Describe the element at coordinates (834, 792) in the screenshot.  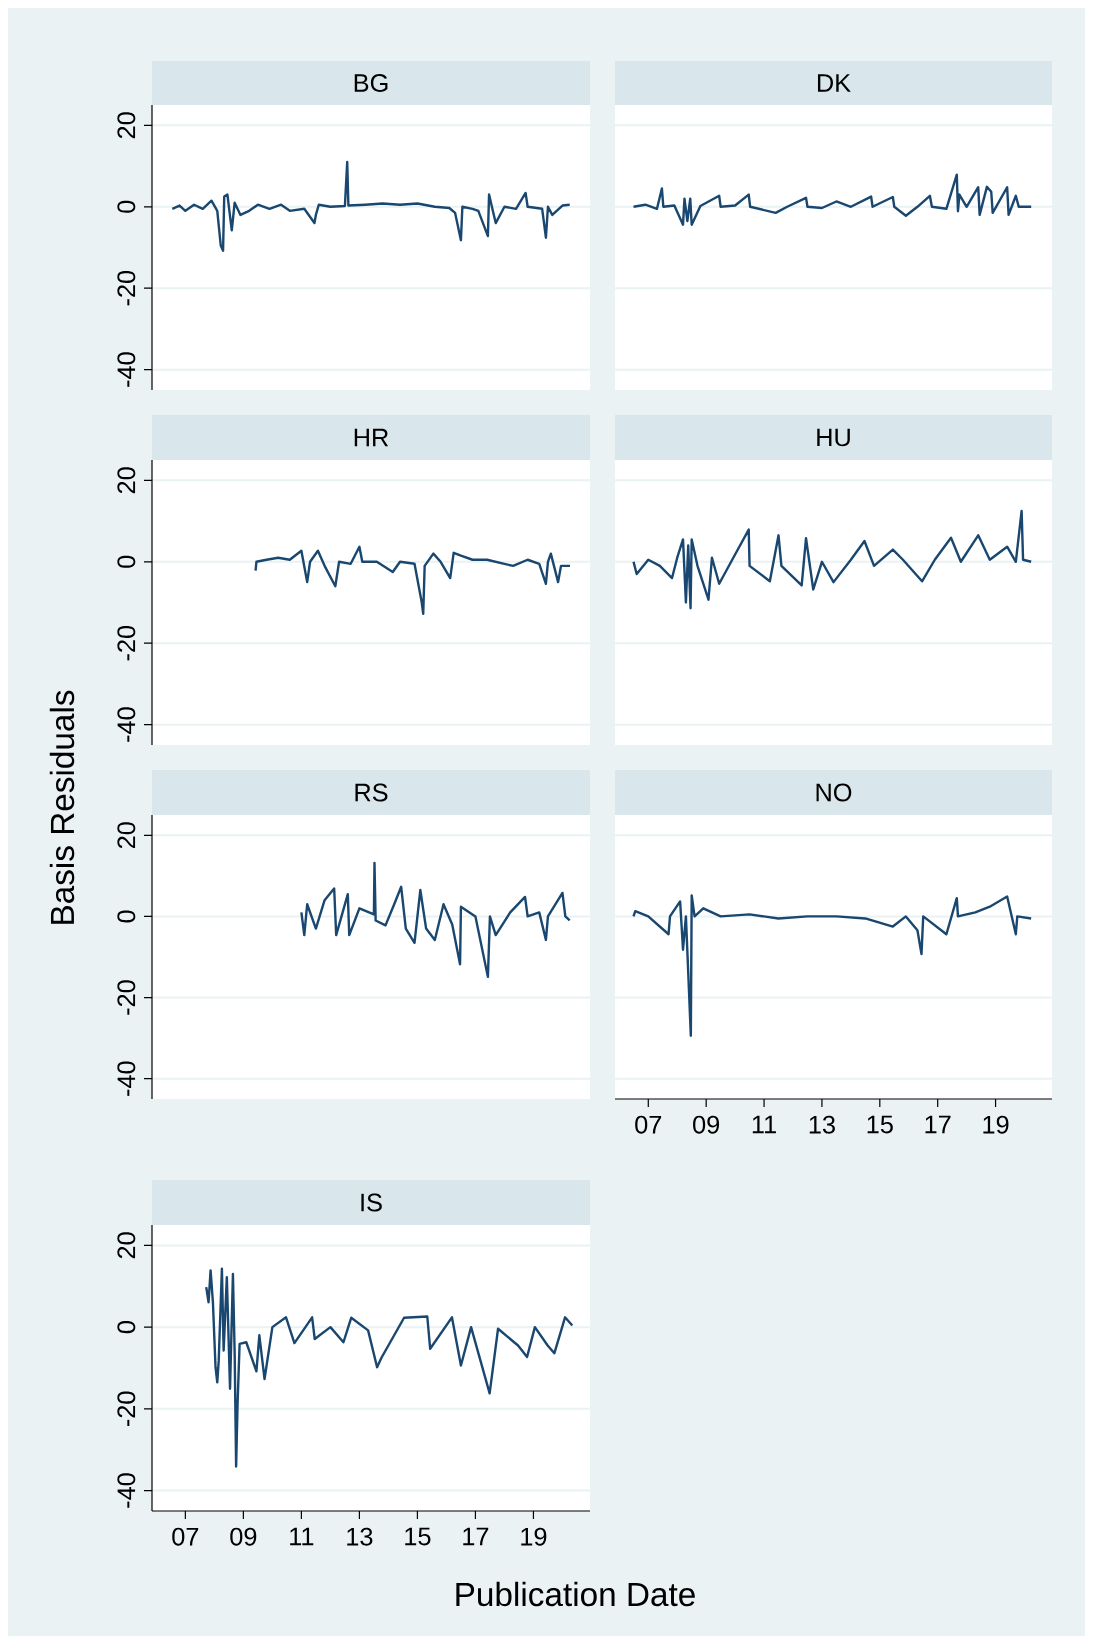
I see `chart-title: NO` at that location.